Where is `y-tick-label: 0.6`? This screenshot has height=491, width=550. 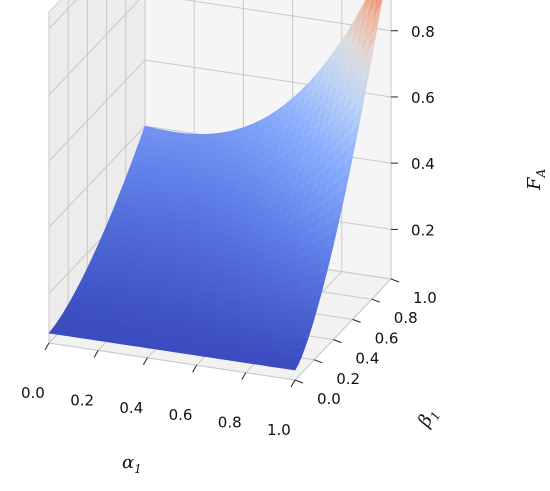
y-tick-label: 0.6 is located at coordinates (387, 338).